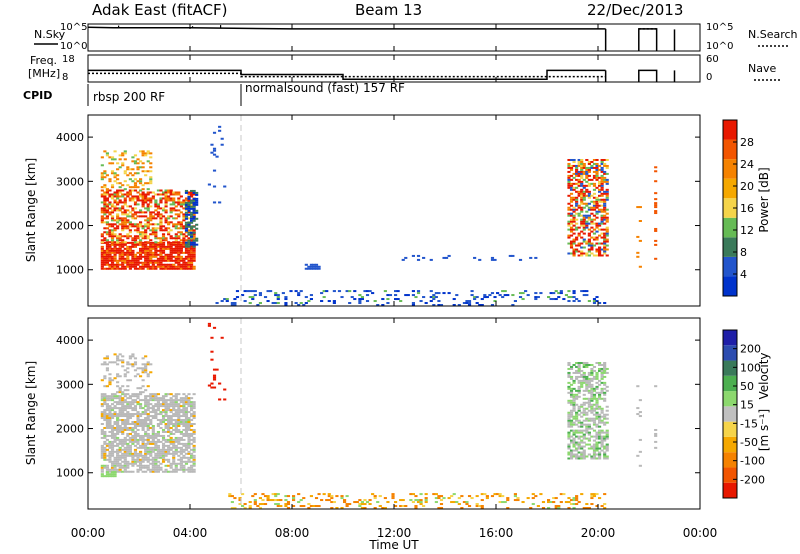  Describe the element at coordinates (68, 59) in the screenshot. I see `freq-tick-top: 18` at that location.